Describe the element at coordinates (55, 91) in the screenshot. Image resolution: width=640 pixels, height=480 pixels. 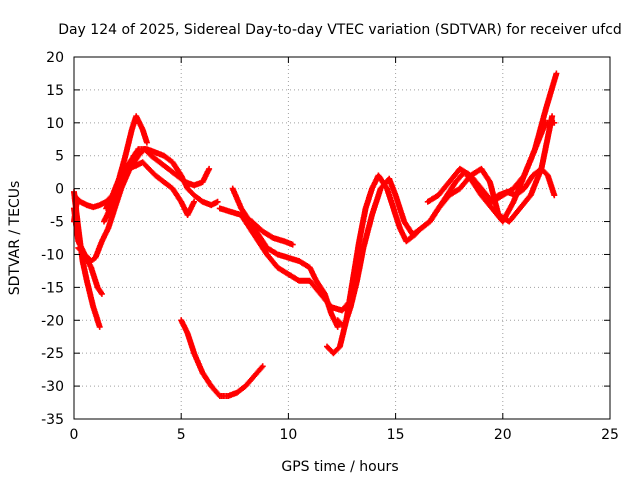
I see `y-tick-label: 15` at that location.